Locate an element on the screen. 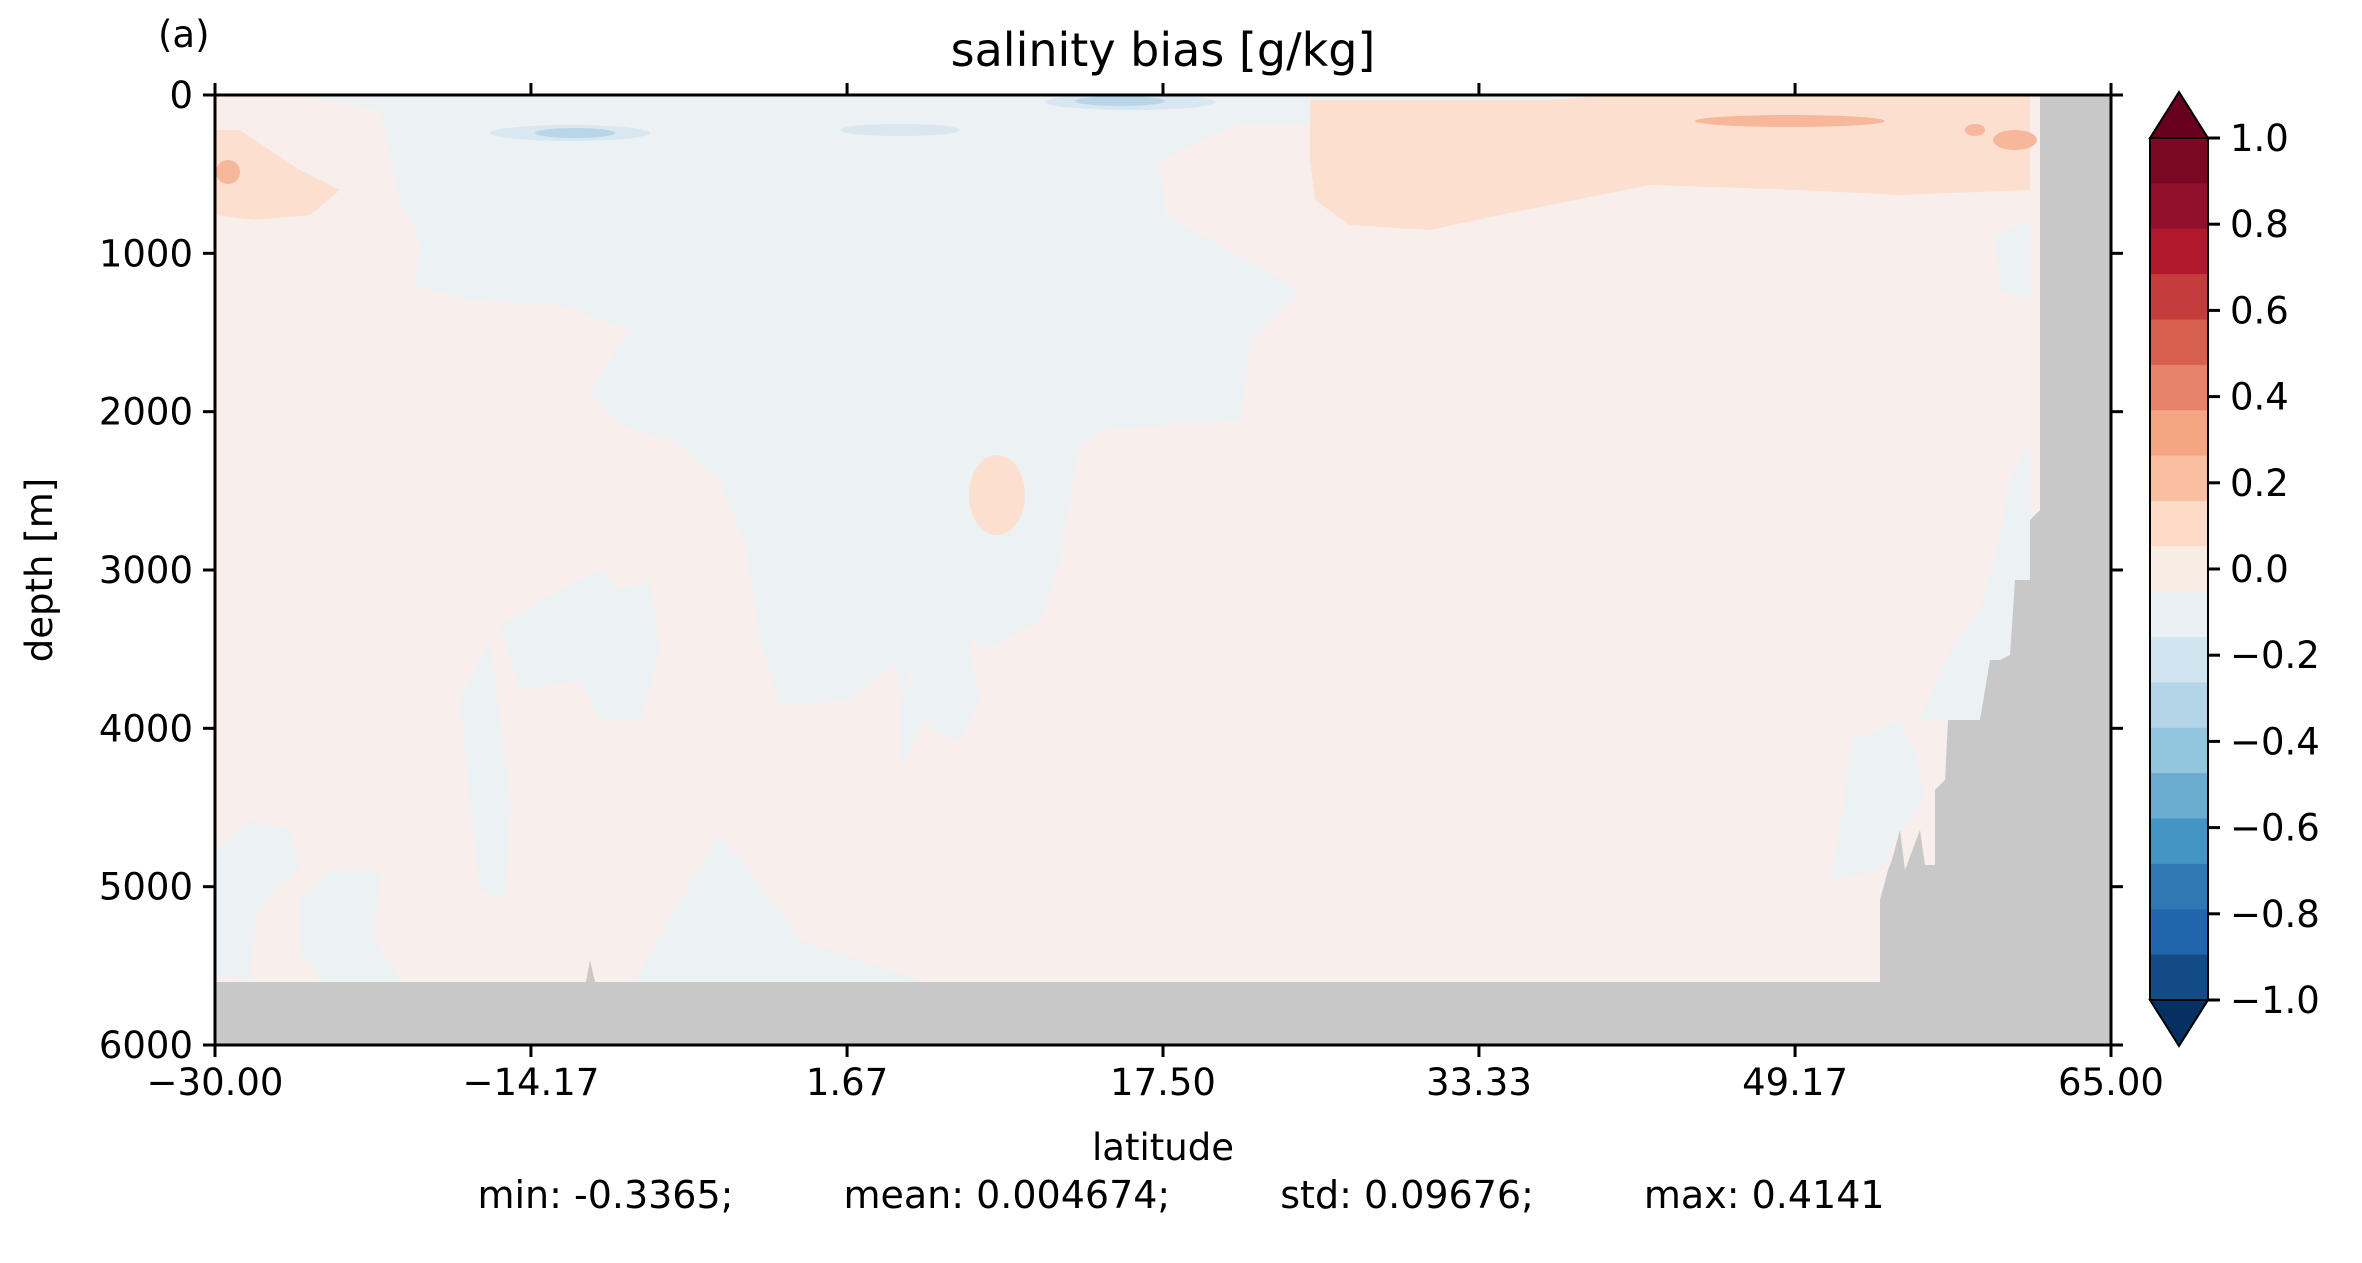  y-tick-label: 1000 is located at coordinates (146, 253).